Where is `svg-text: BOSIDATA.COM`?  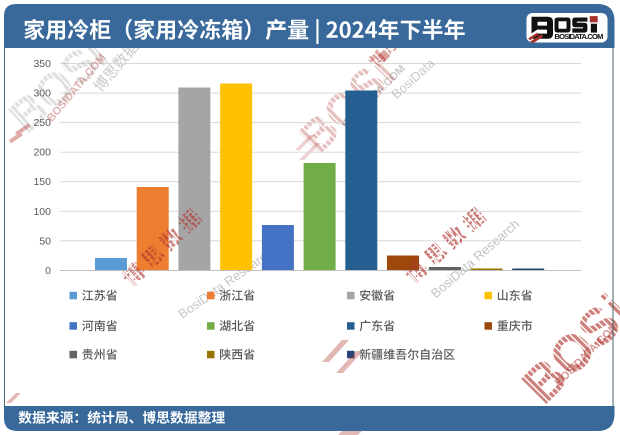
svg-text: BOSIDATA.COM is located at coordinates (579, 36).